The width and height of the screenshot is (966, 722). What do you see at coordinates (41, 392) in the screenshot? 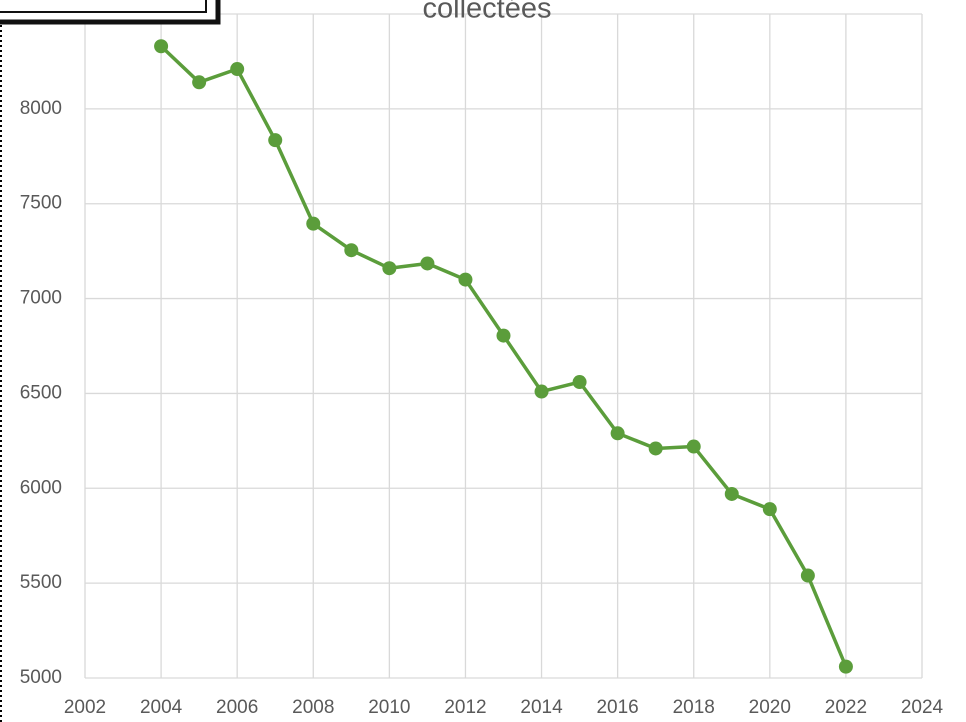
I see `y-tick-label: 6500` at bounding box center [41, 392].